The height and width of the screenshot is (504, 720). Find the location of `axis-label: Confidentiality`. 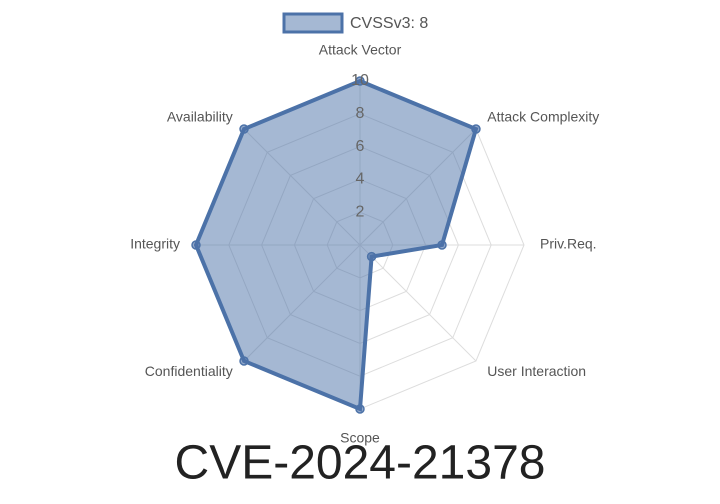

axis-label: Confidentiality is located at coordinates (189, 371).